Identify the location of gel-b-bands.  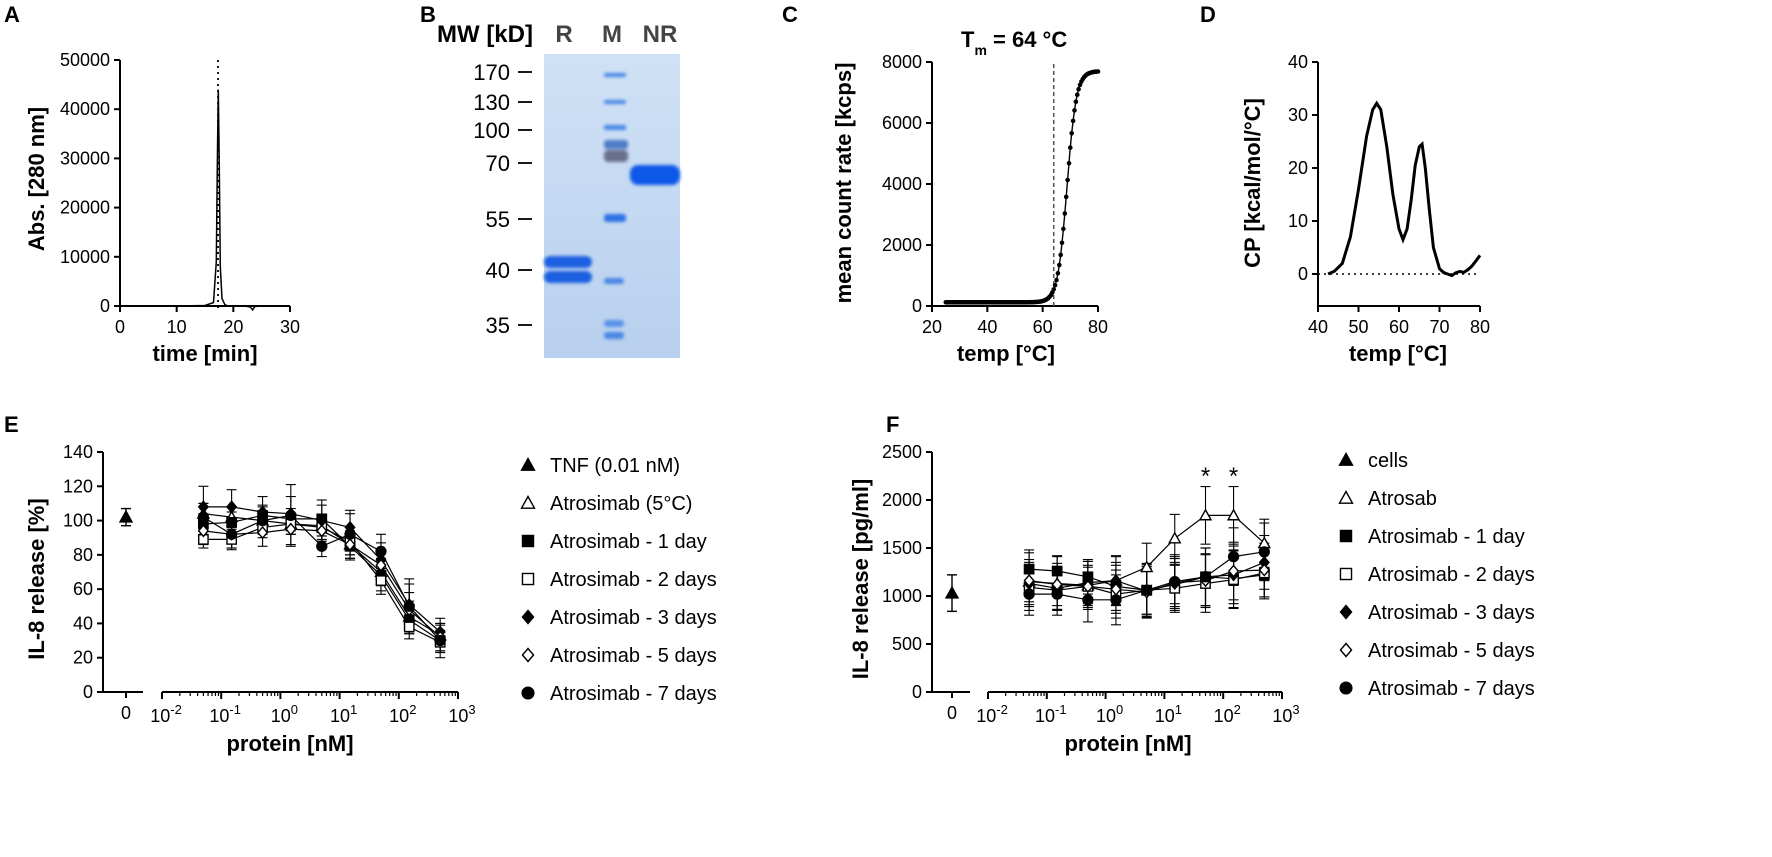
(612, 206).